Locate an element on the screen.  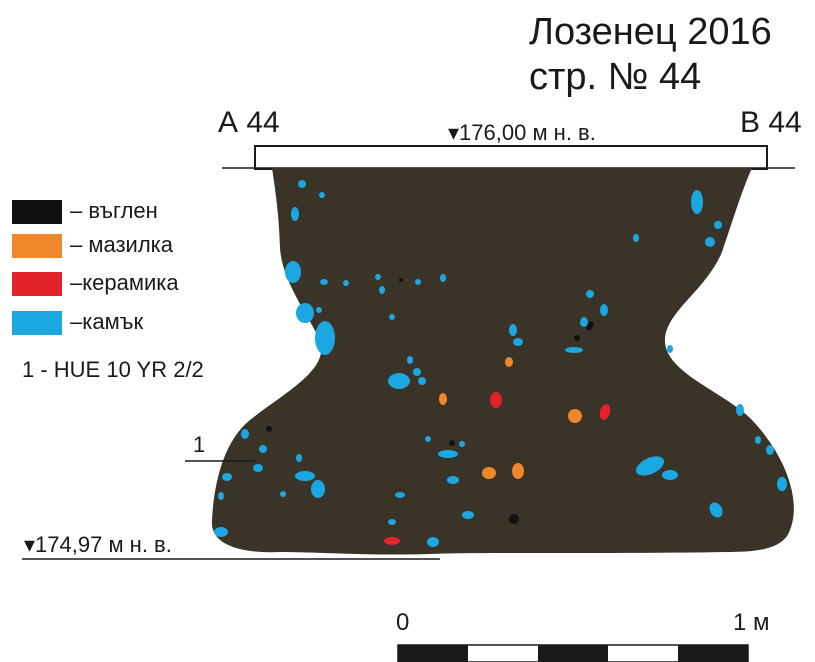
section-left-label: А 44 is located at coordinates (249, 122).